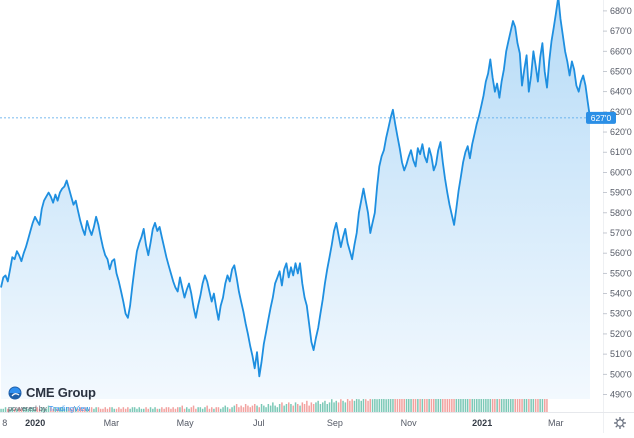  Describe the element at coordinates (282, 423) in the screenshot. I see `time-axis: 8 2020 Mar May Jul Sep Nov 2021 Mar` at that location.